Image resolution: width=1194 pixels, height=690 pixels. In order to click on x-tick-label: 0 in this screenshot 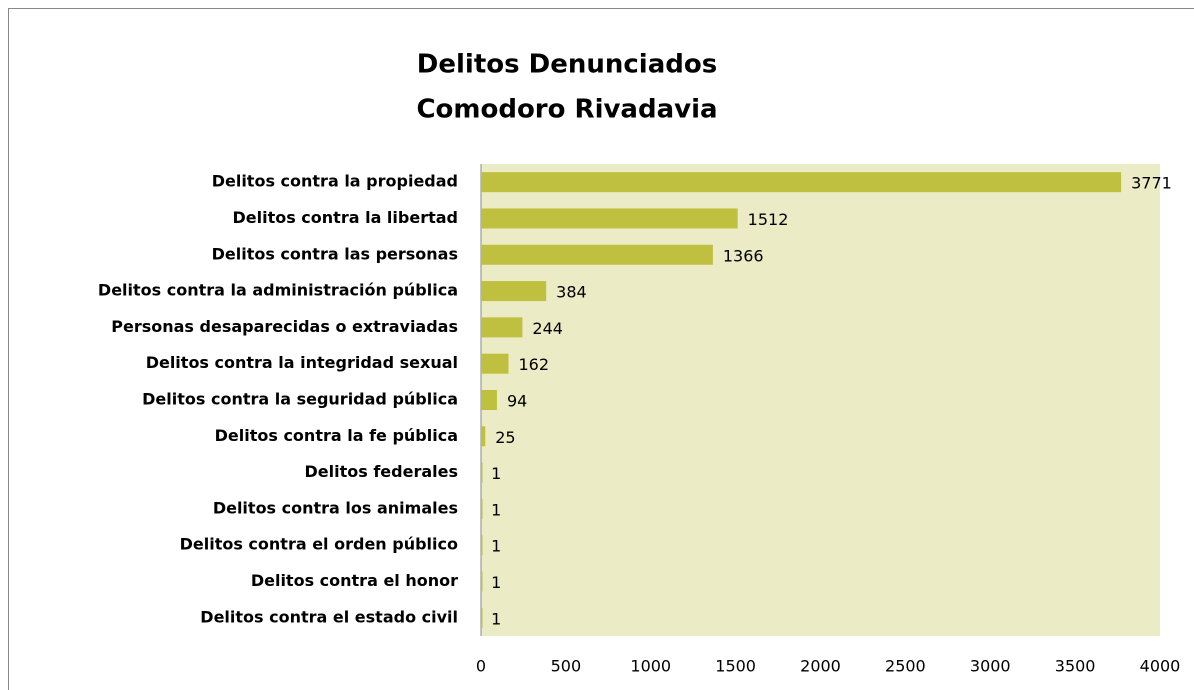, I will do `click(481, 666)`.